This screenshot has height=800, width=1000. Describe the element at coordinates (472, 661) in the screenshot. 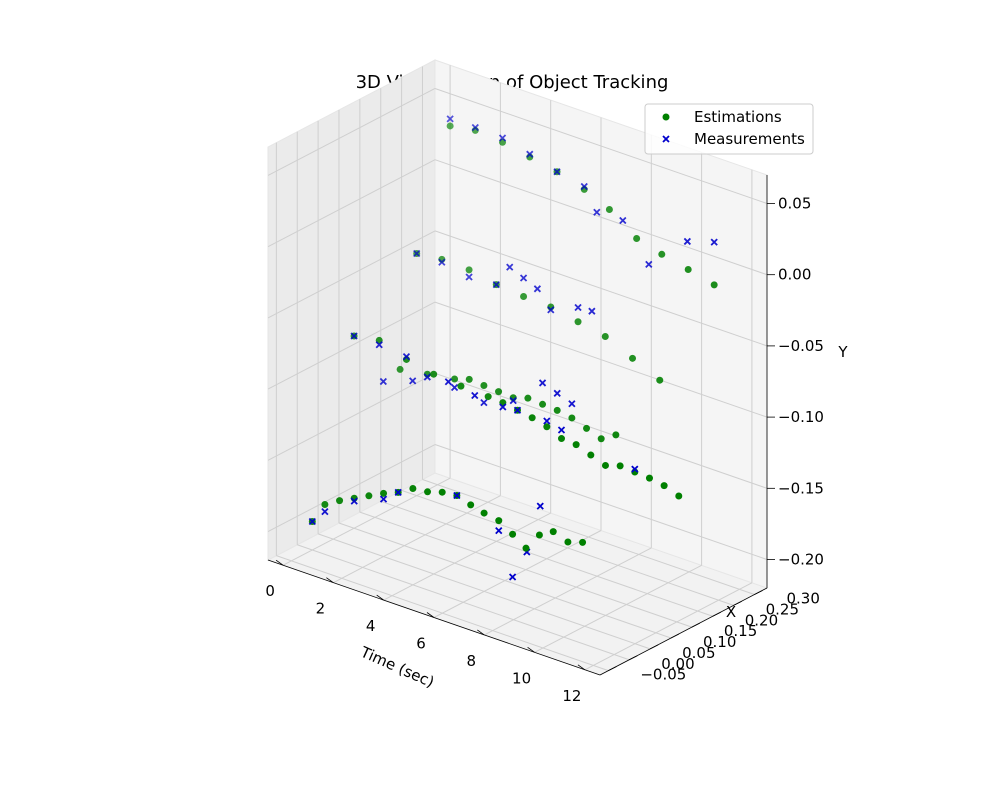

I see `time-tick-label: 8` at that location.